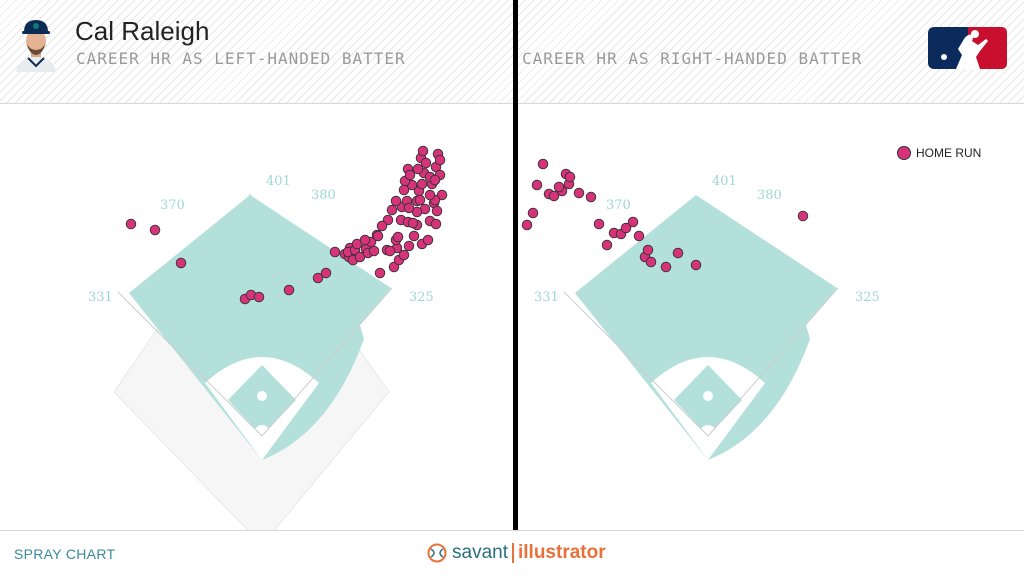  What do you see at coordinates (260, 327) in the screenshot?
I see `left-outfield-grass` at bounding box center [260, 327].